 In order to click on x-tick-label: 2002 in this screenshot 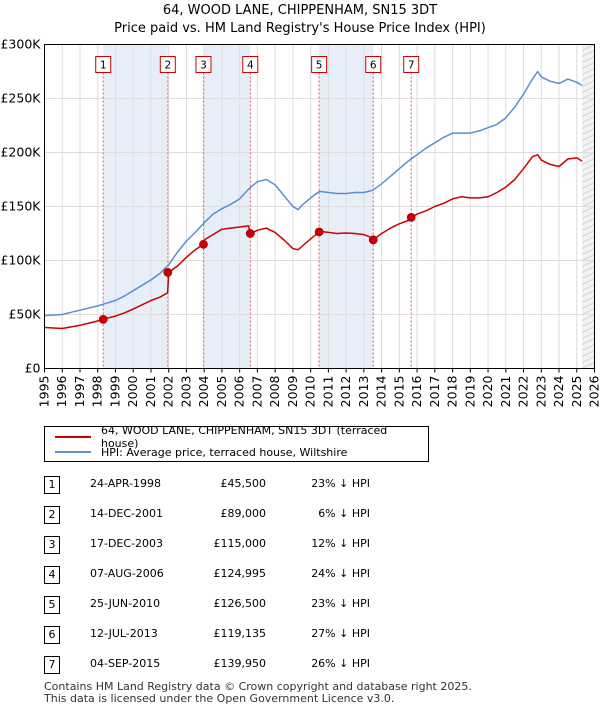, I will do `click(168, 392)`.